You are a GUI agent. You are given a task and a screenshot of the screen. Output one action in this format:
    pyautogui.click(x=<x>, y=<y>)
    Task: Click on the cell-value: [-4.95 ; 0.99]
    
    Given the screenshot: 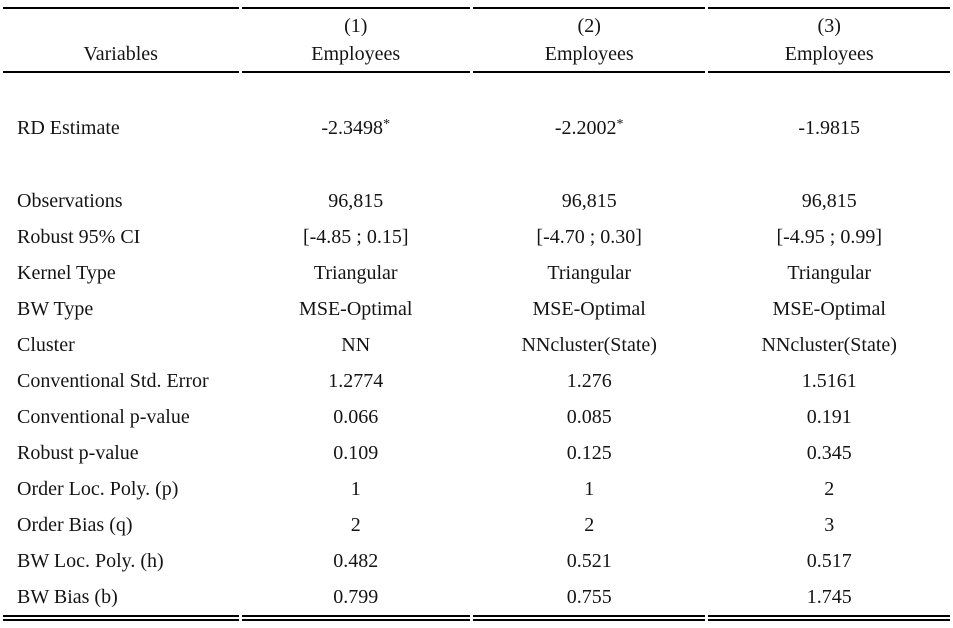 What is the action you would take?
    pyautogui.click(x=829, y=237)
    